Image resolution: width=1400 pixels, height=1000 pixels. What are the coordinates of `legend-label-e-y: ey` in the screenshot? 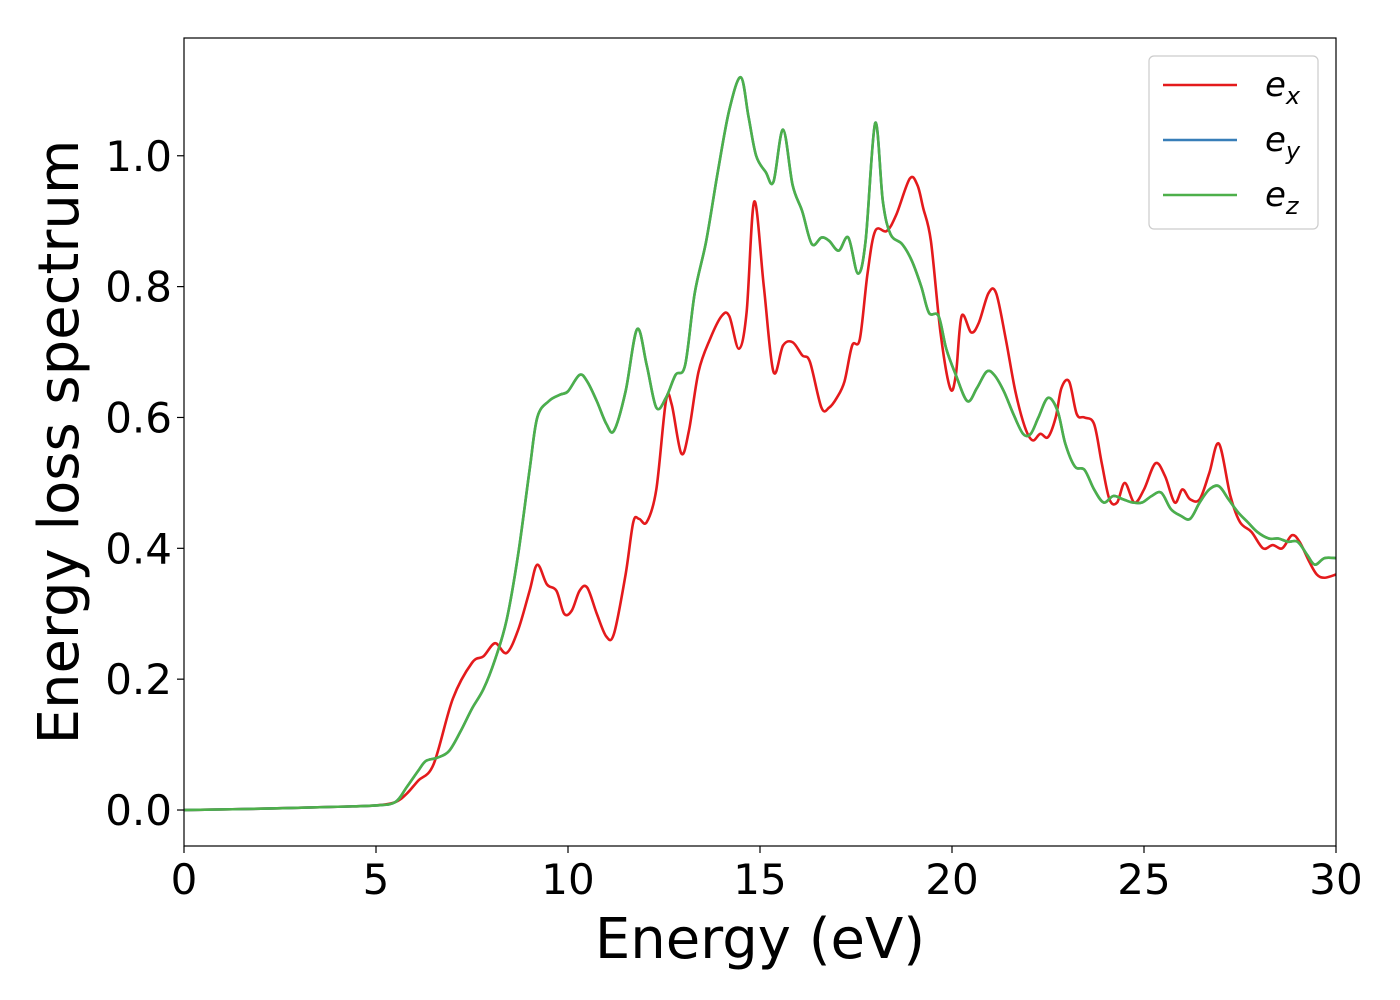 It's located at (1283, 142).